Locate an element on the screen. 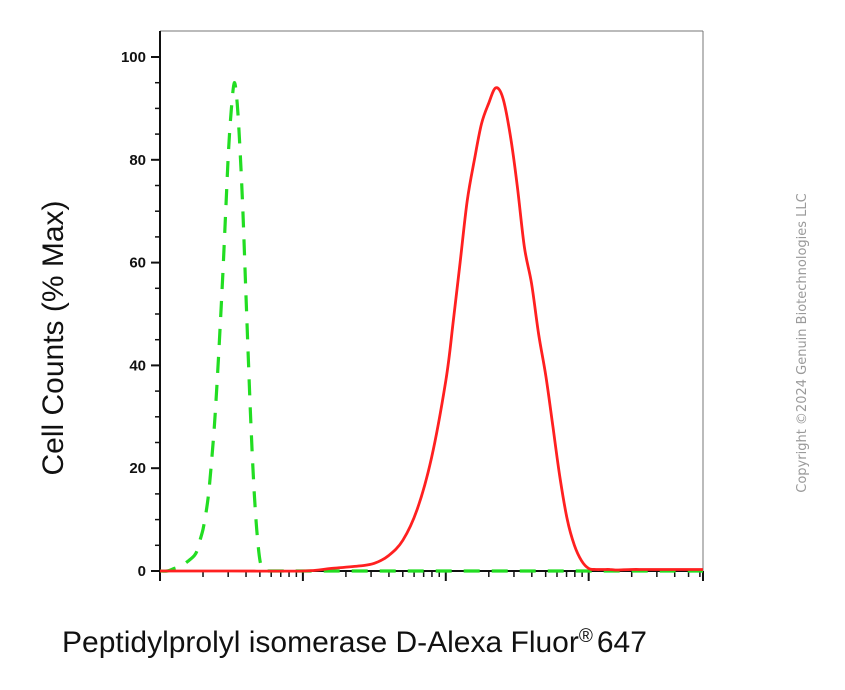 This screenshot has width=845, height=690. registered-mark: ® is located at coordinates (586, 636).